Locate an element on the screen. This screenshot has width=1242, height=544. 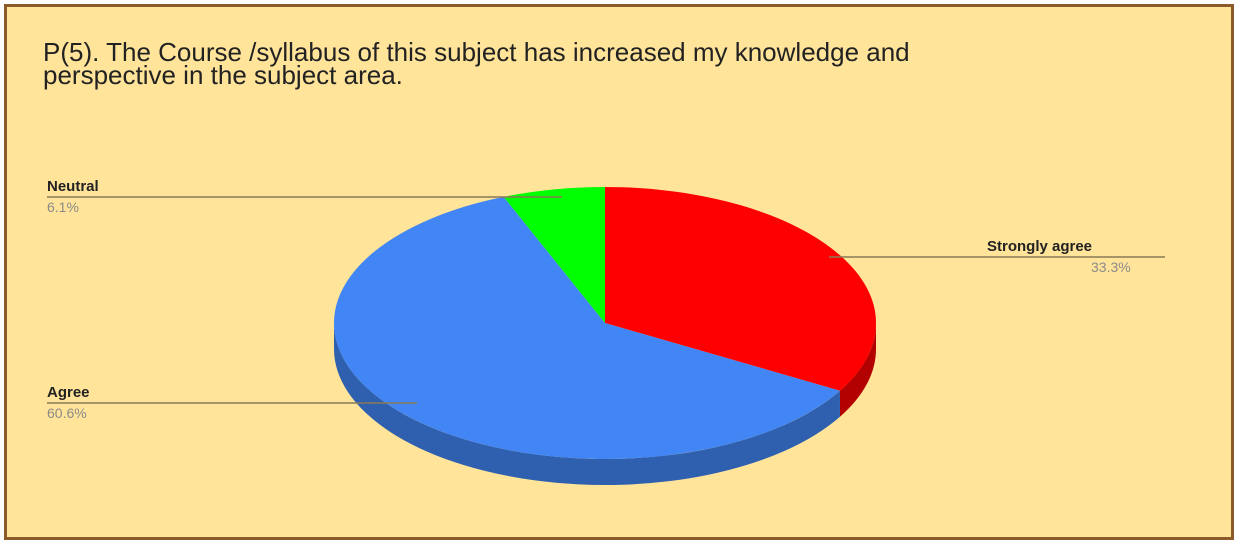
pie-side-agree is located at coordinates (587, 404).